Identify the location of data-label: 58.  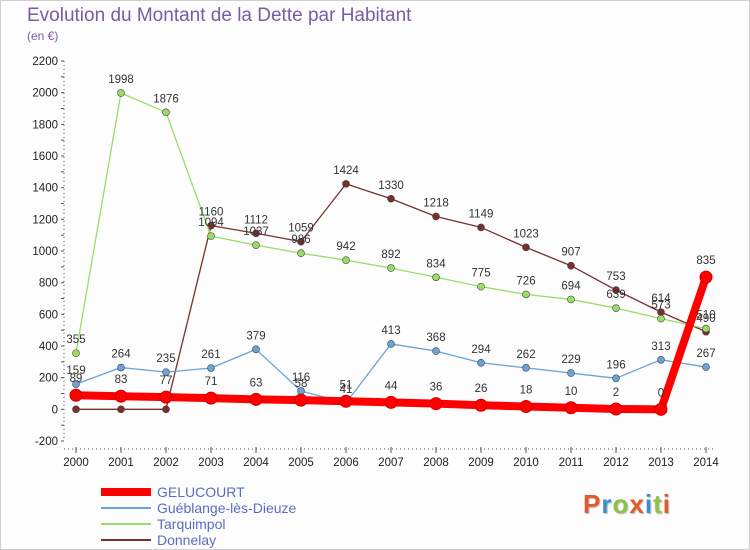
(301, 384).